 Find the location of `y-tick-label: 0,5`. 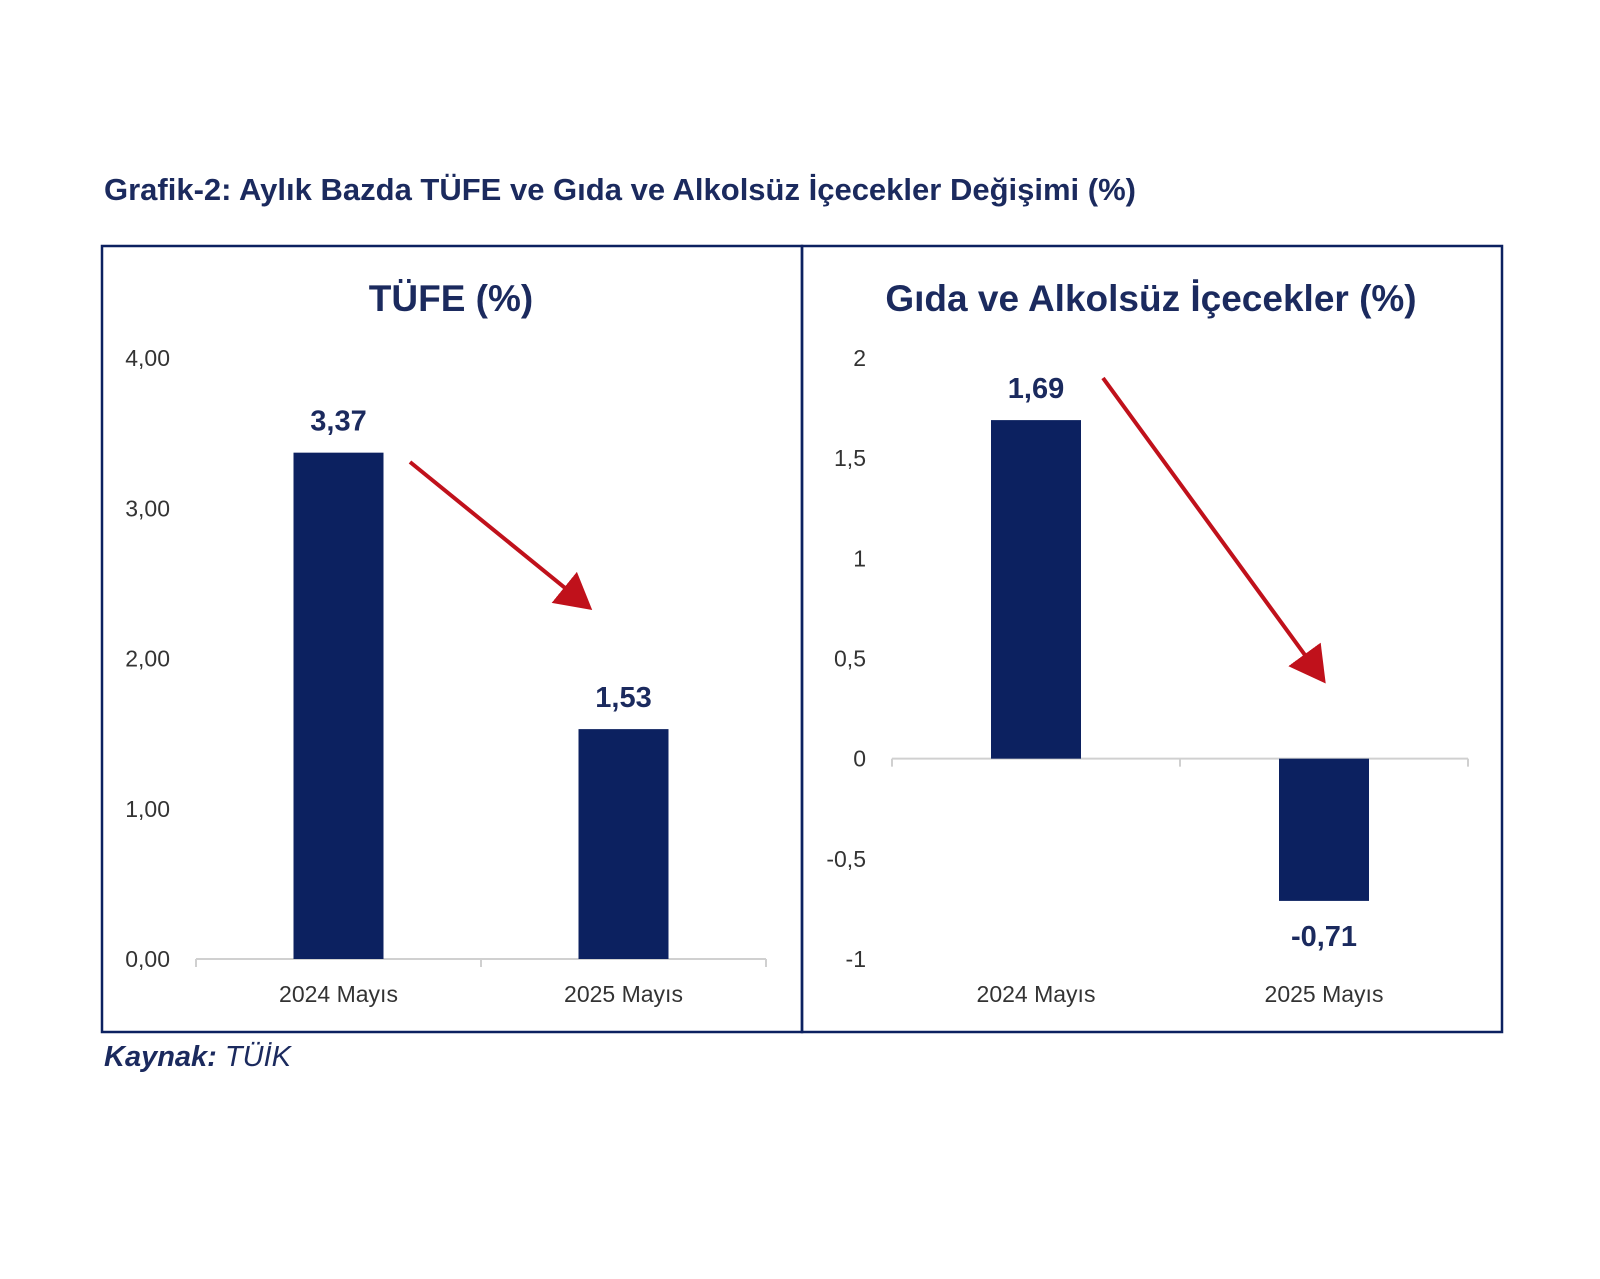

y-tick-label: 0,5 is located at coordinates (850, 659).